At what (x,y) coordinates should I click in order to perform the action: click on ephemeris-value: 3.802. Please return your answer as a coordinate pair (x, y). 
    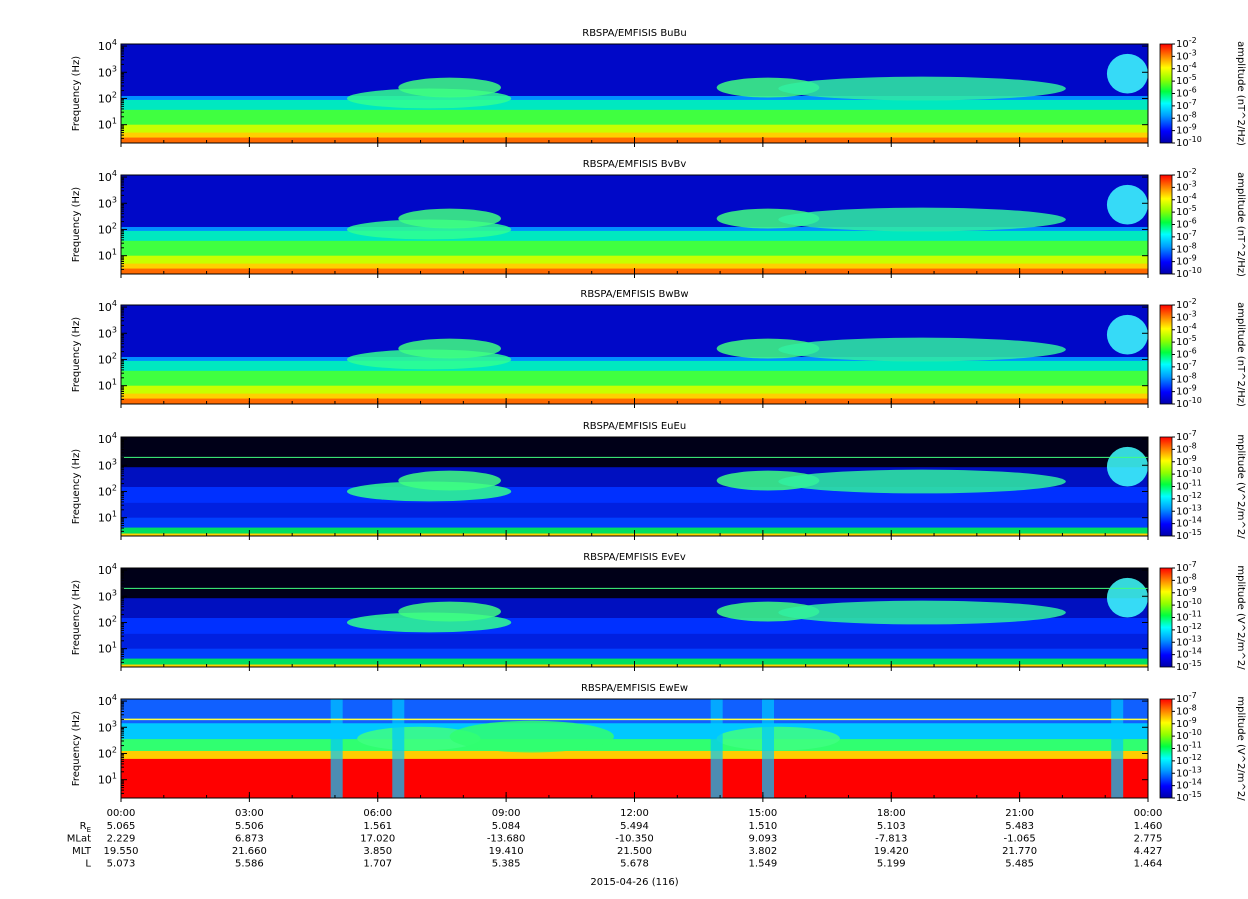
    Looking at the image, I should click on (763, 851).